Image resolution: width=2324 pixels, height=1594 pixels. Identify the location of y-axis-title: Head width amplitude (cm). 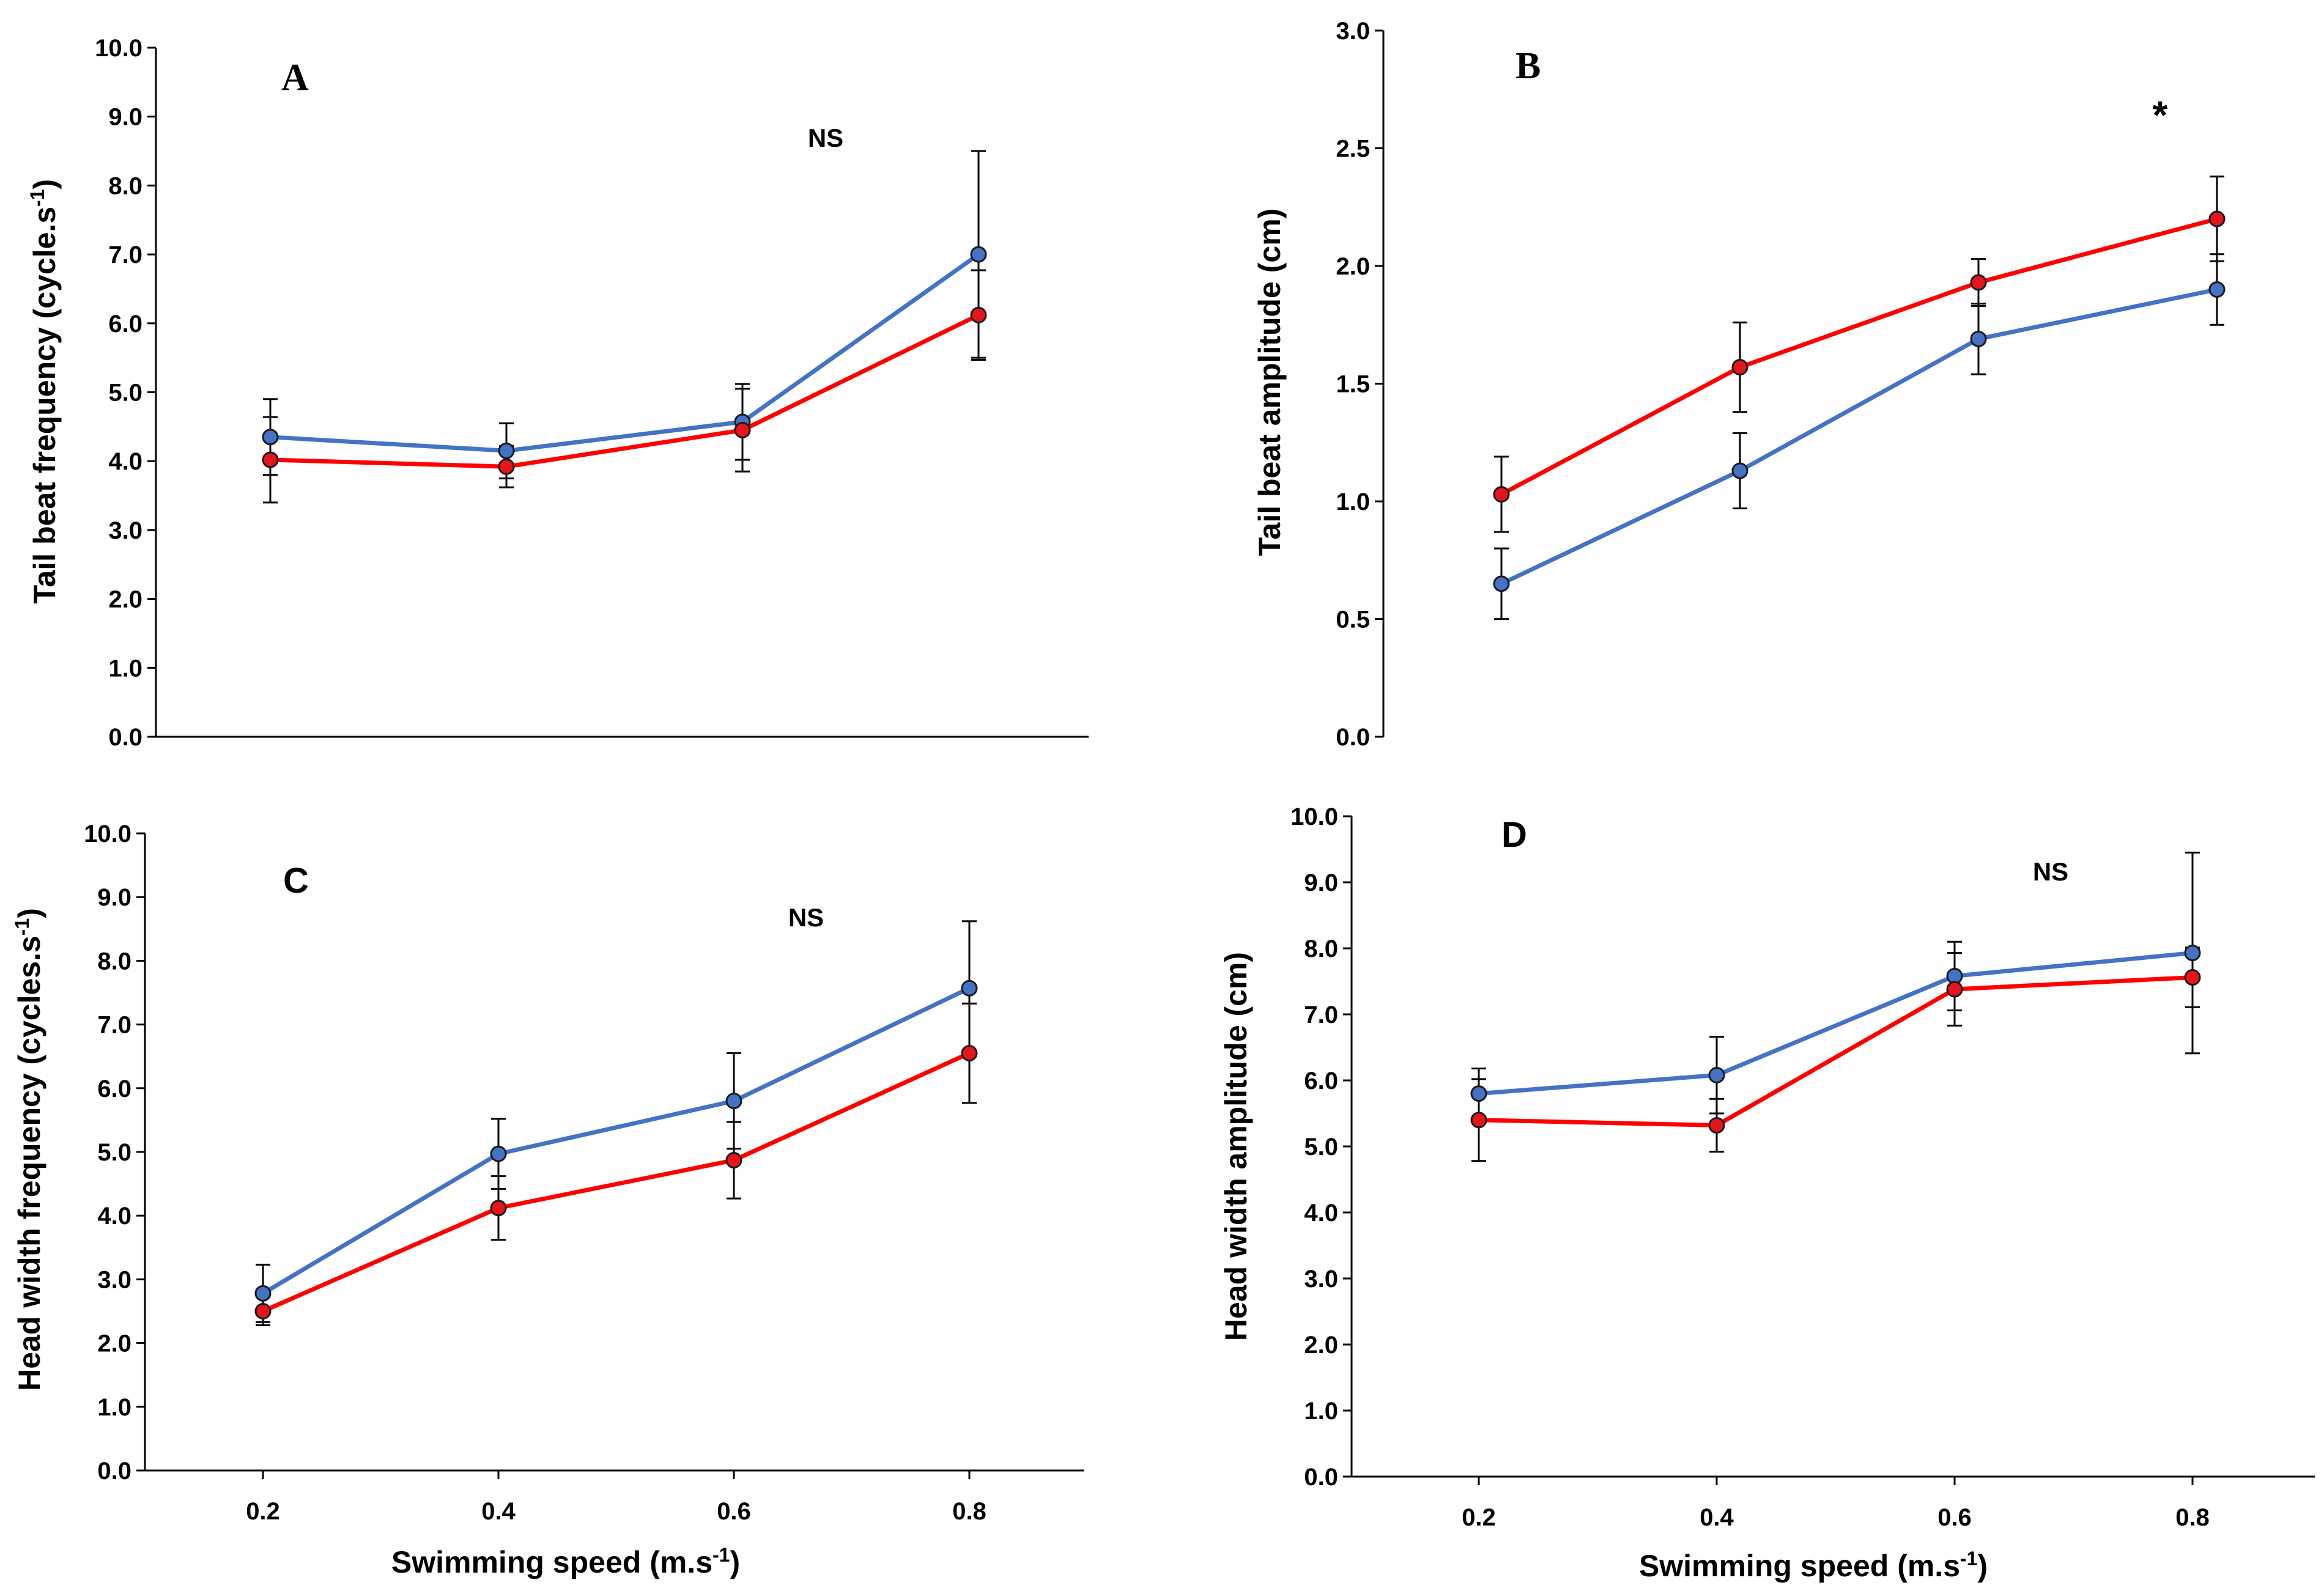
(1236, 1146).